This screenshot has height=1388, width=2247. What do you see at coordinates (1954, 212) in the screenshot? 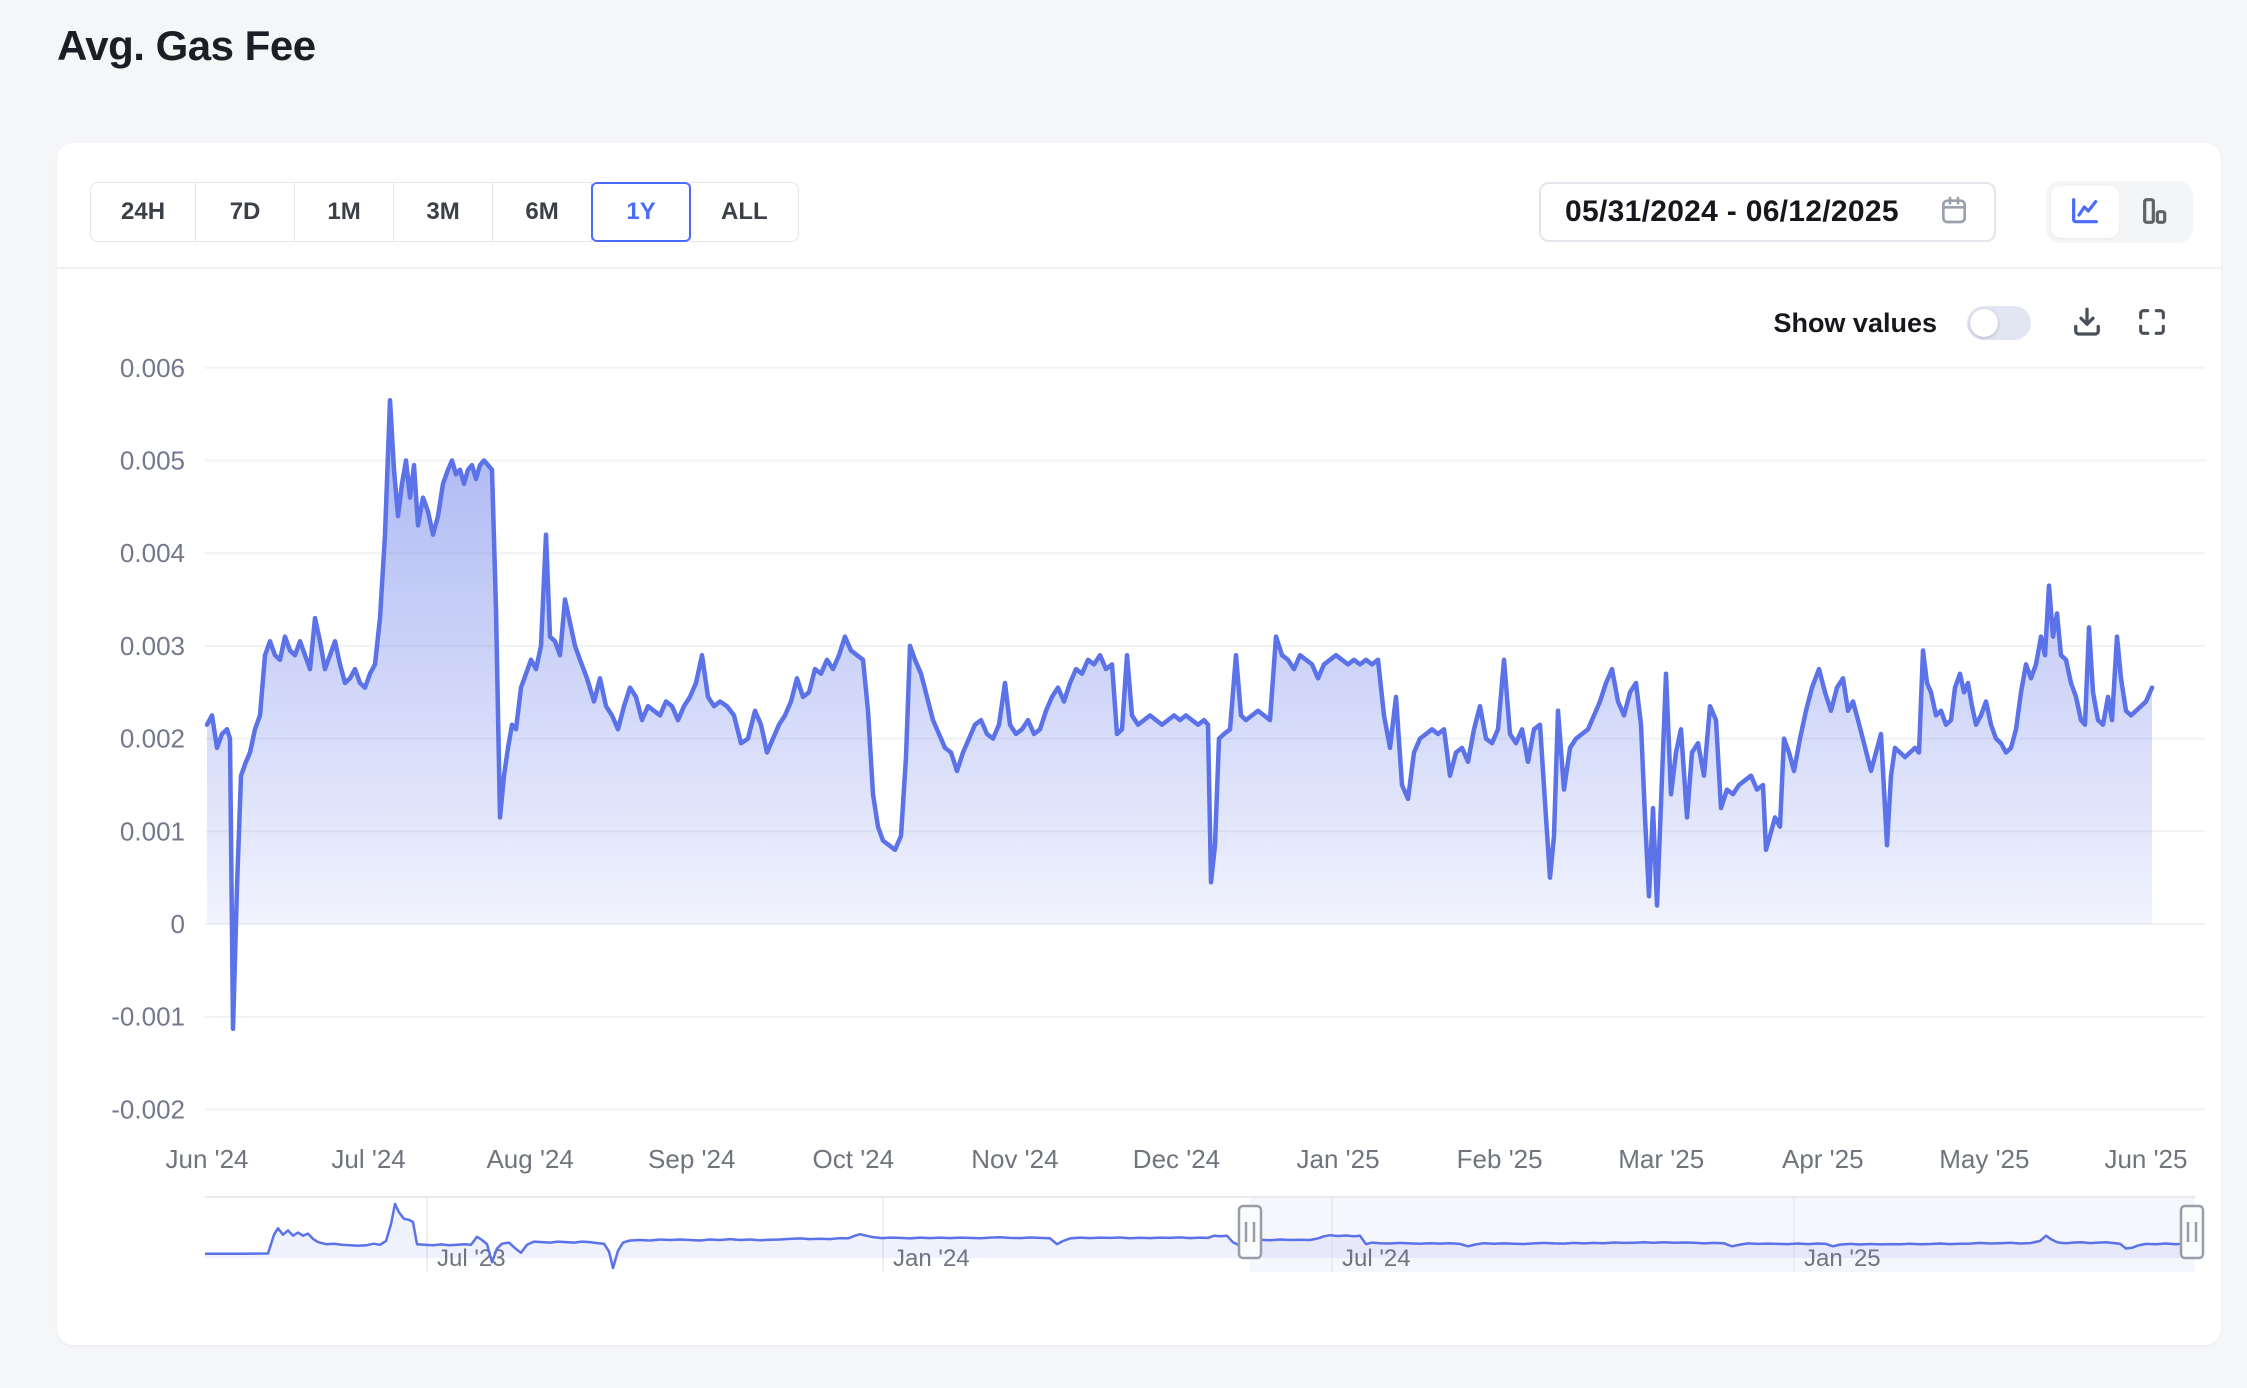
I see `calendar-icon` at bounding box center [1954, 212].